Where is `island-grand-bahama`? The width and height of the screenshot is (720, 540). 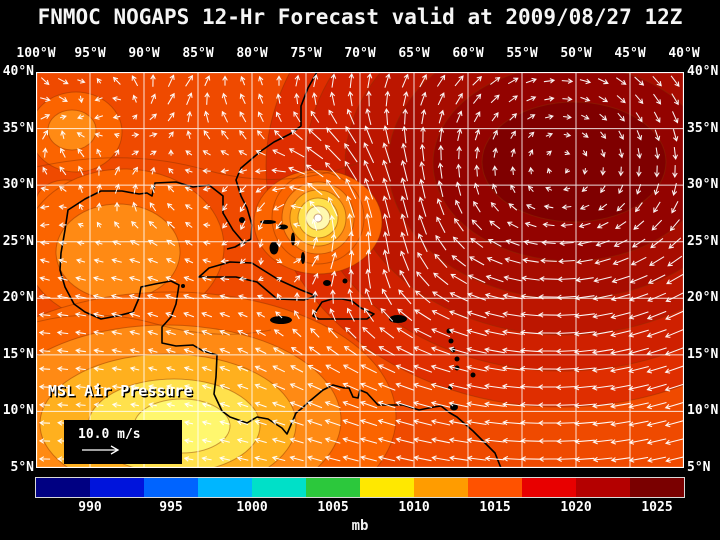 island-grand-bahama is located at coordinates (268, 222).